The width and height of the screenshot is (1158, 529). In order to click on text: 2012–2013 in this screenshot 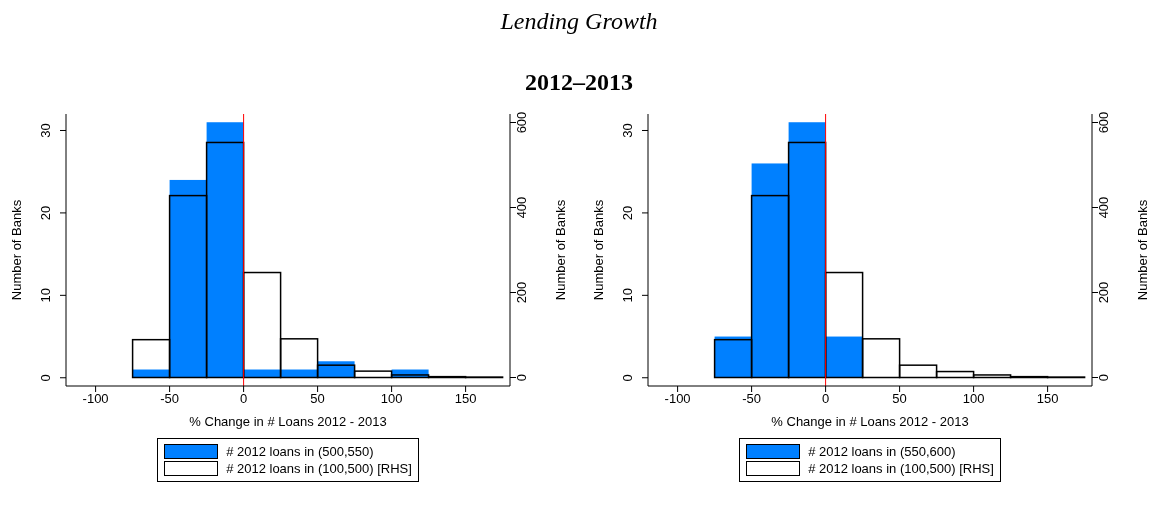, I will do `click(579, 82)`.